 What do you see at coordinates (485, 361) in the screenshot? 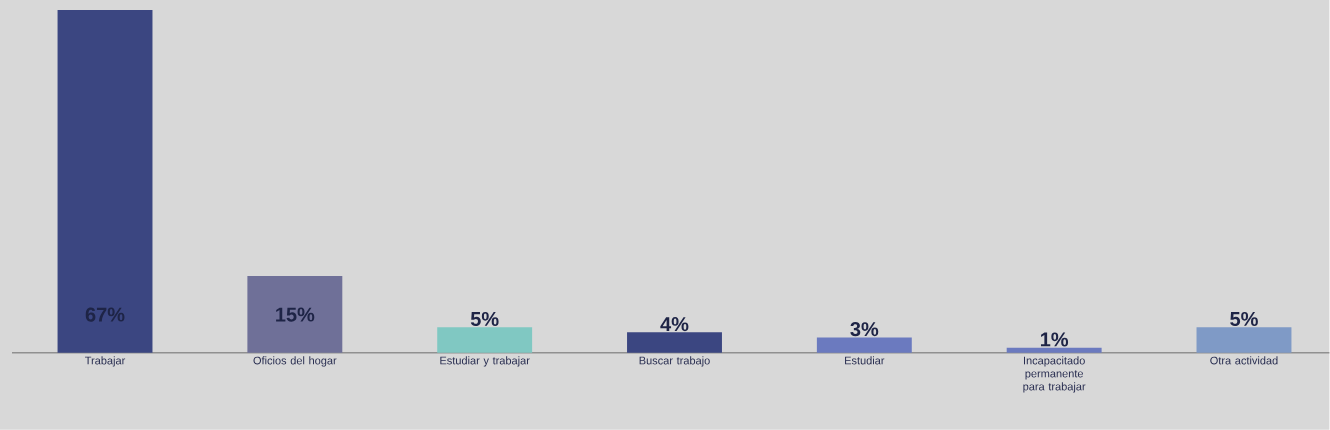
I see `x-tick-label: Estudiar y trabajar` at bounding box center [485, 361].